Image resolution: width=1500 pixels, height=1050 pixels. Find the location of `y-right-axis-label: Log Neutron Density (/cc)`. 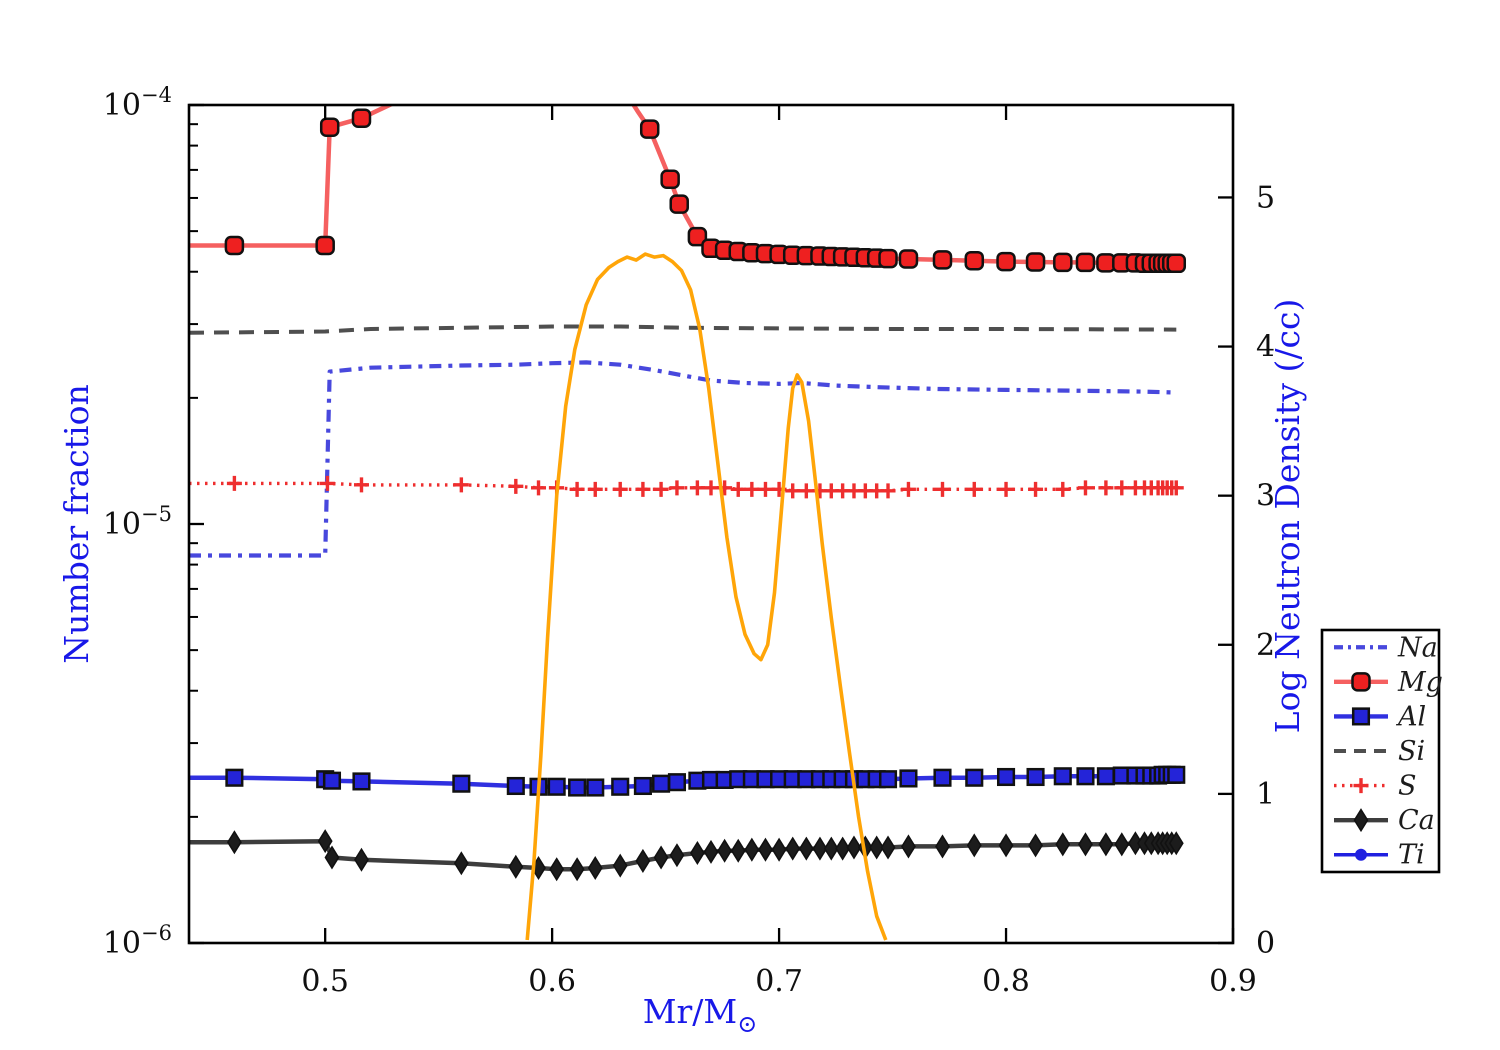

y-right-axis-label: Log Neutron Density (/cc) is located at coordinates (1287, 516).